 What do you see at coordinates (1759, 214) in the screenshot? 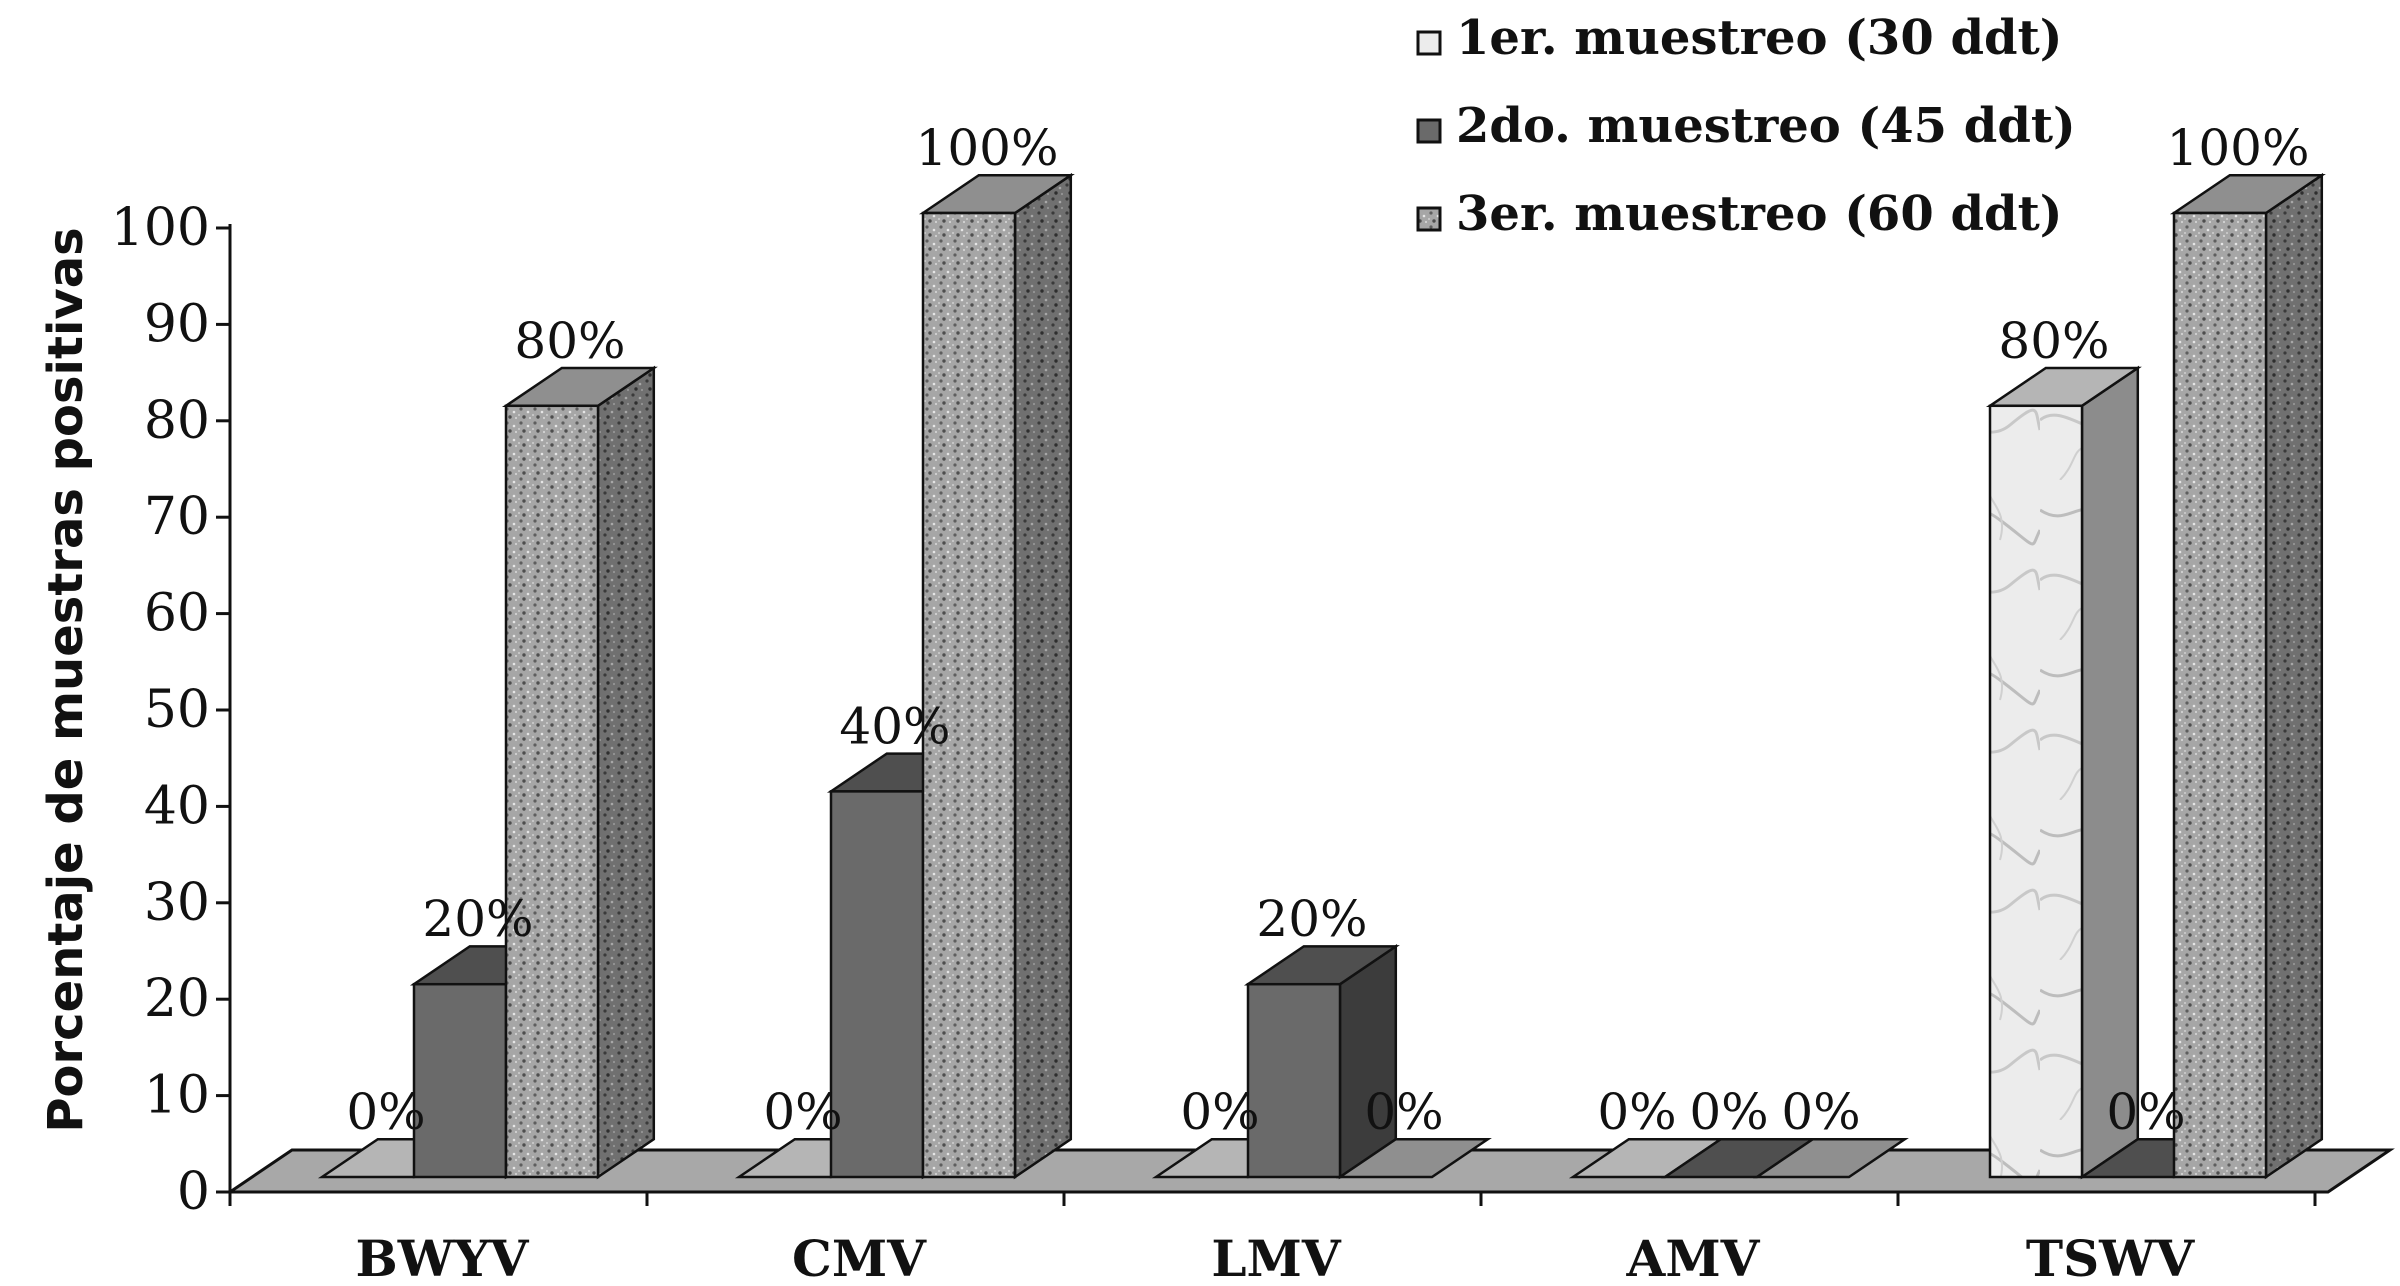
I see `legend-label: 3er. muestreo (60 ddt)` at bounding box center [1759, 214].